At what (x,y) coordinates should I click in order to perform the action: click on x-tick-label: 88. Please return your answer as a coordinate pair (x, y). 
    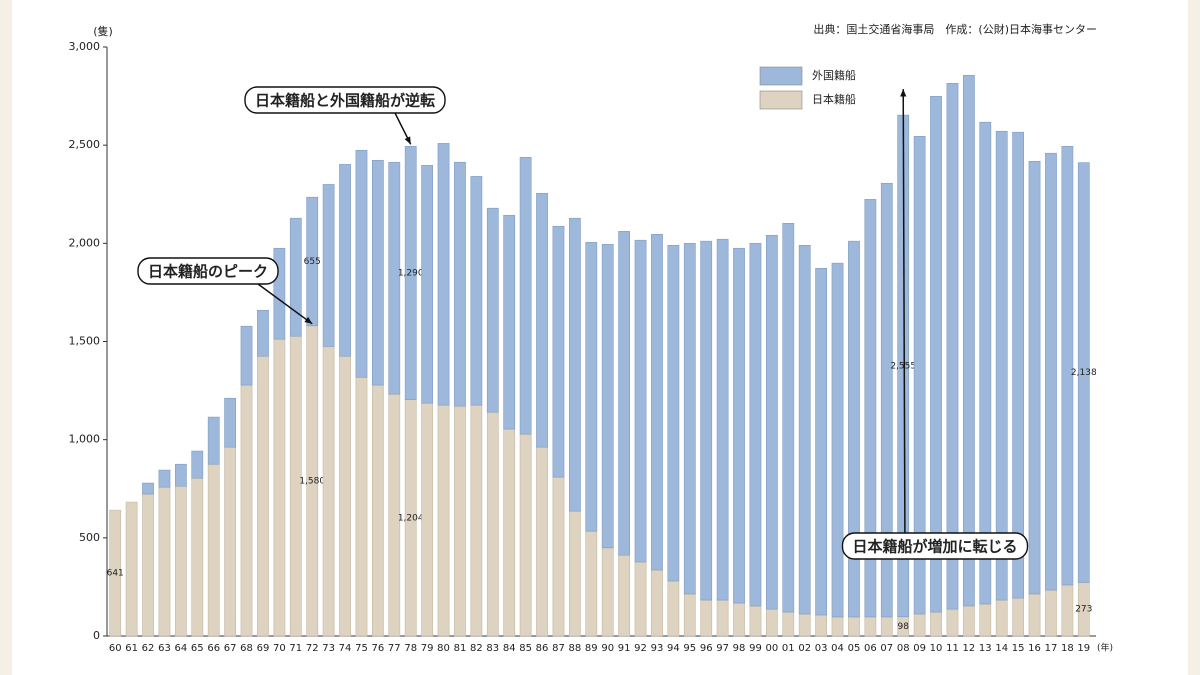
    Looking at the image, I should click on (575, 648).